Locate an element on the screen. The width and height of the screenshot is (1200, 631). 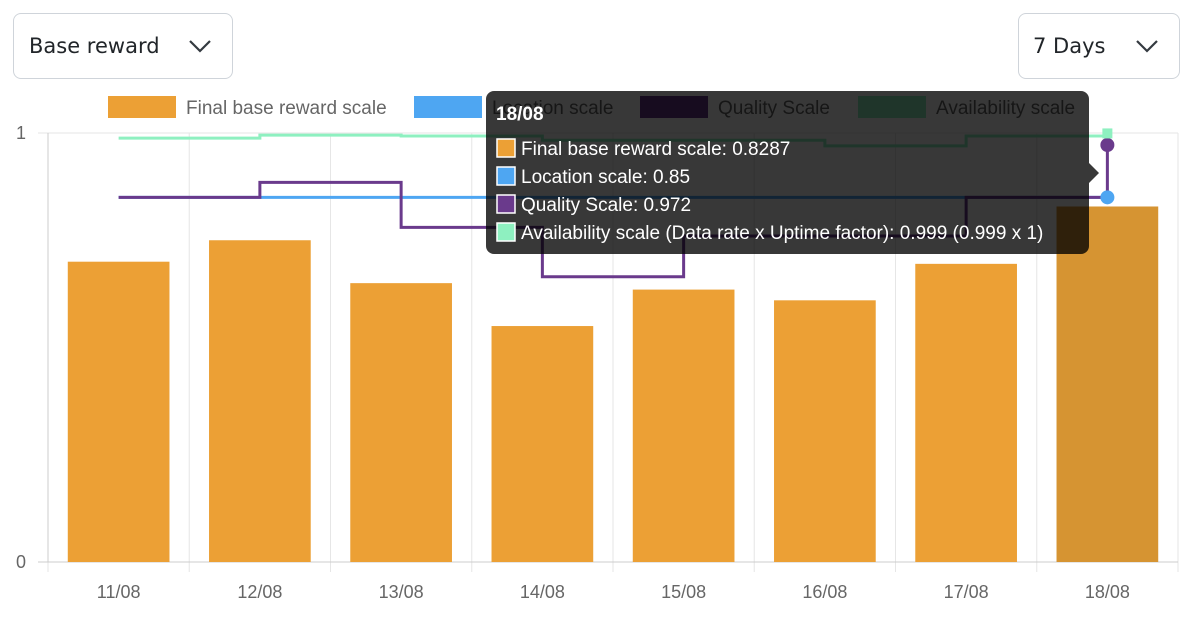
x-tick-label: 15/08 is located at coordinates (683, 592).